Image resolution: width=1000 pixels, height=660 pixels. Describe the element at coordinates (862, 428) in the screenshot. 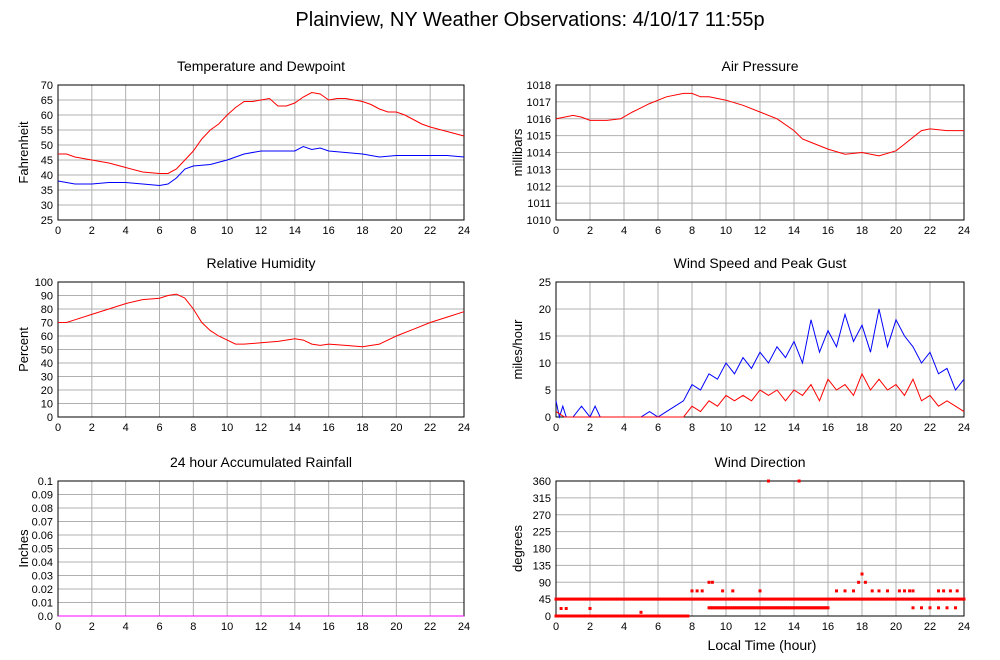

I see `x-tick-label: 18` at that location.